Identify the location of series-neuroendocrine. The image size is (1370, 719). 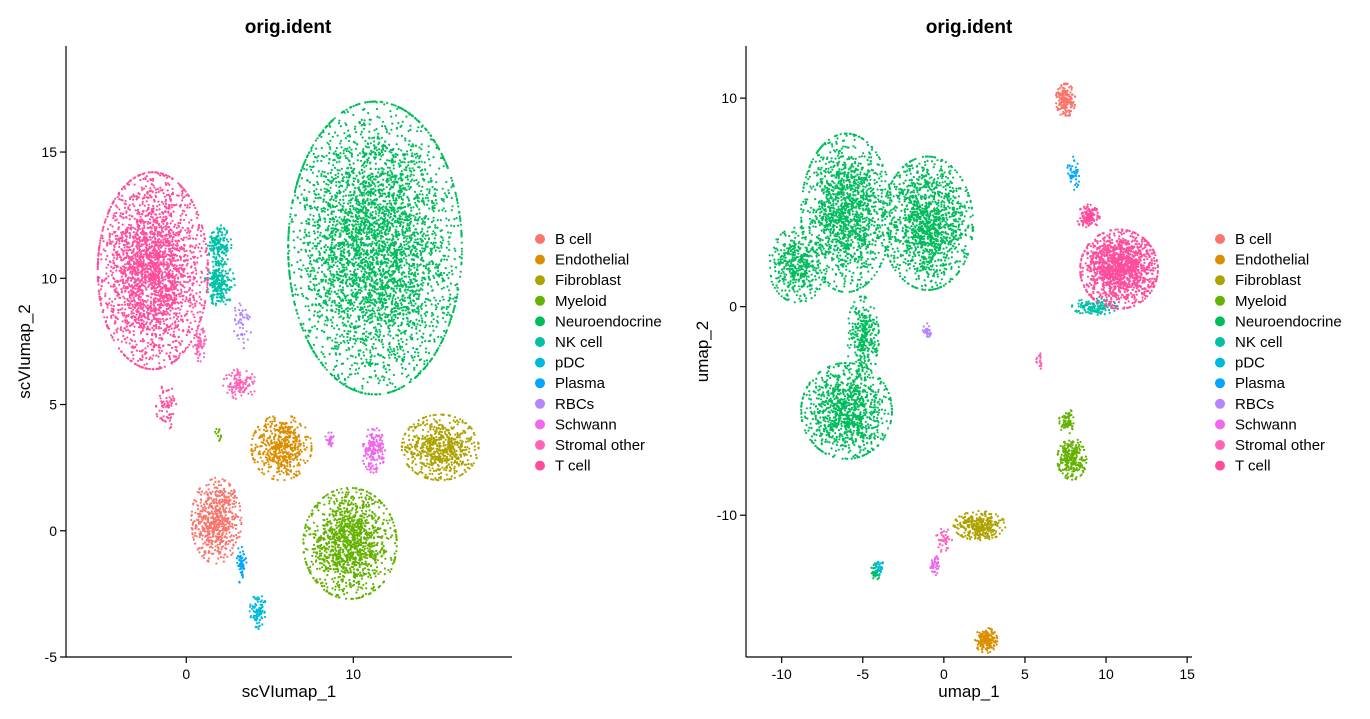
(375, 248).